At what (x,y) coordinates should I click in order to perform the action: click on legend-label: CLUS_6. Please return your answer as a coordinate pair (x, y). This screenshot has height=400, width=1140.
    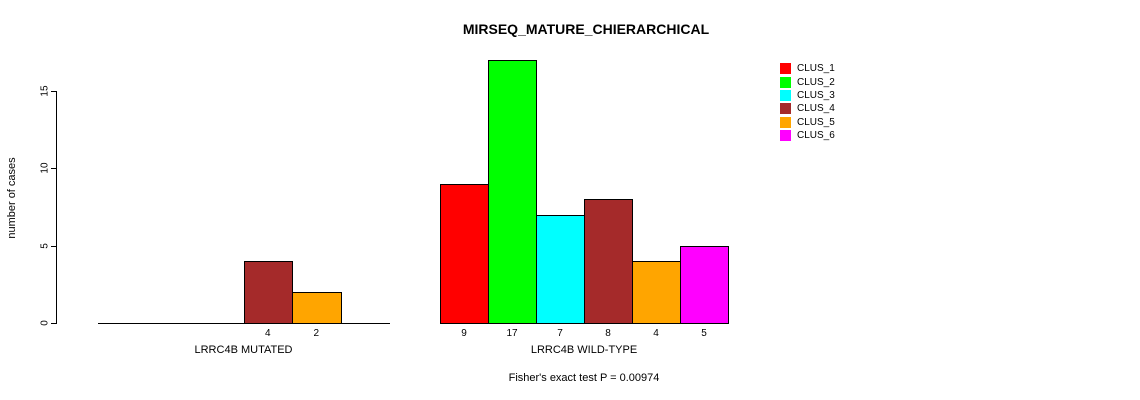
    Looking at the image, I should click on (816, 136).